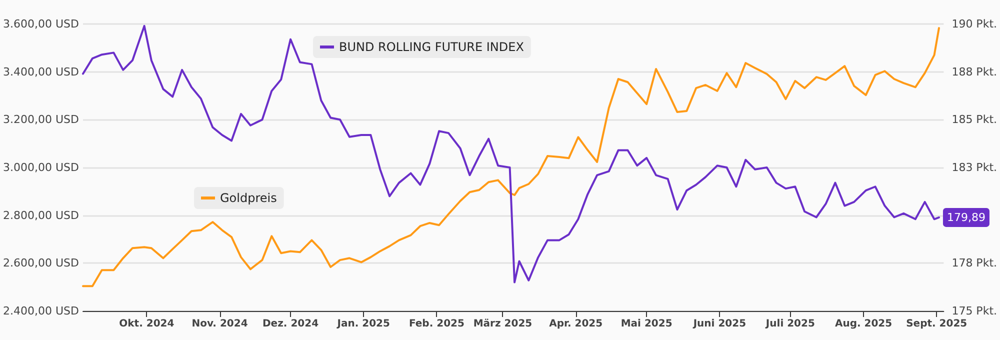 This screenshot has height=340, width=1000. What do you see at coordinates (975, 119) in the screenshot?
I see `y2-tick-label: 185 Pkt.` at bounding box center [975, 119].